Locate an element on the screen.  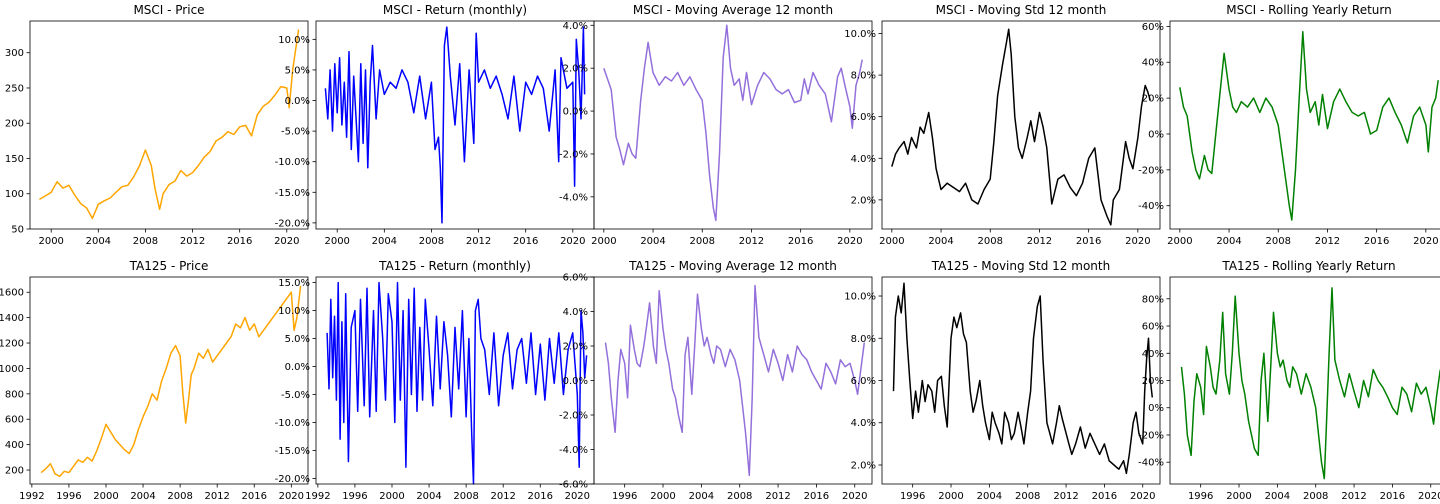
chart-title: TA125 - Return (monthly) is located at coordinates (454, 266).